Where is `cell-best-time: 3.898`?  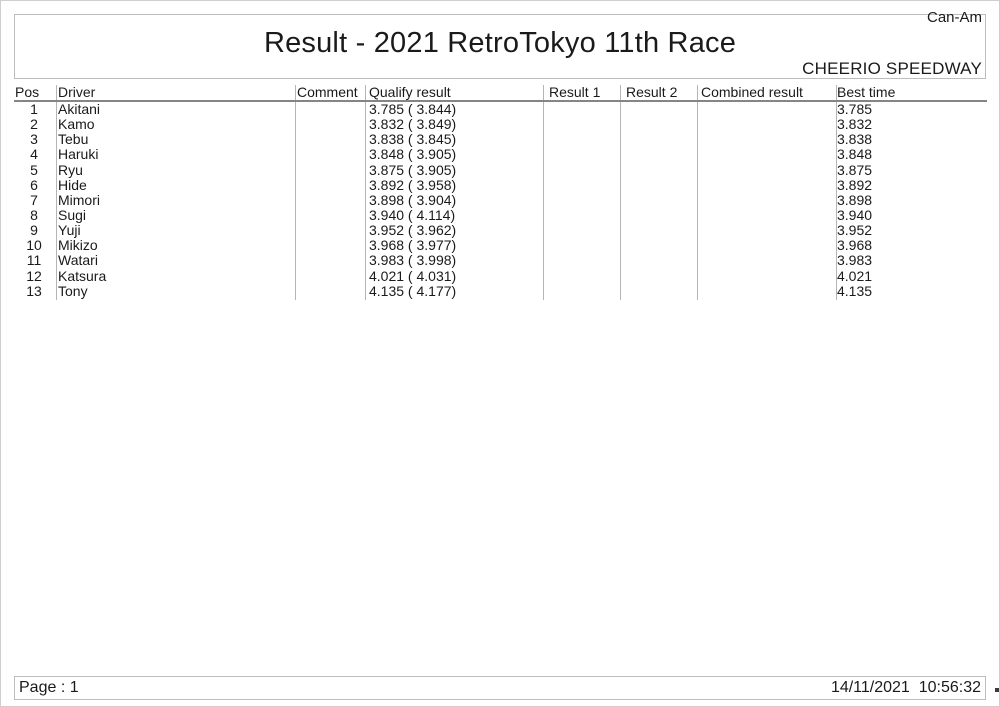 cell-best-time: 3.898 is located at coordinates (855, 199).